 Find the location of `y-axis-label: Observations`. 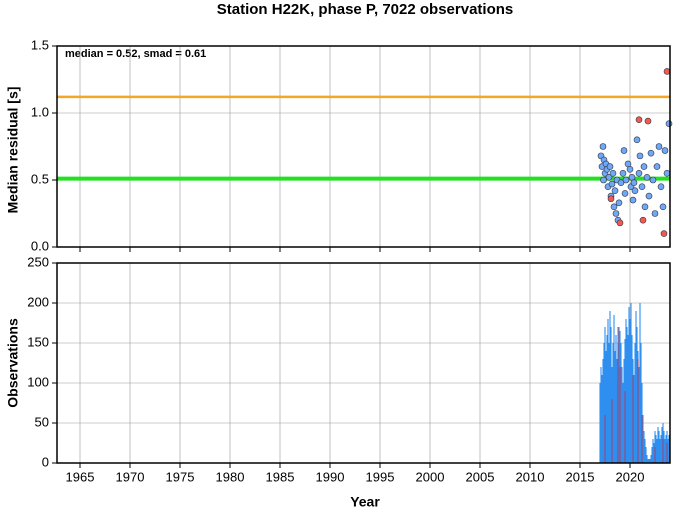

y-axis-label: Observations is located at coordinates (13, 363).